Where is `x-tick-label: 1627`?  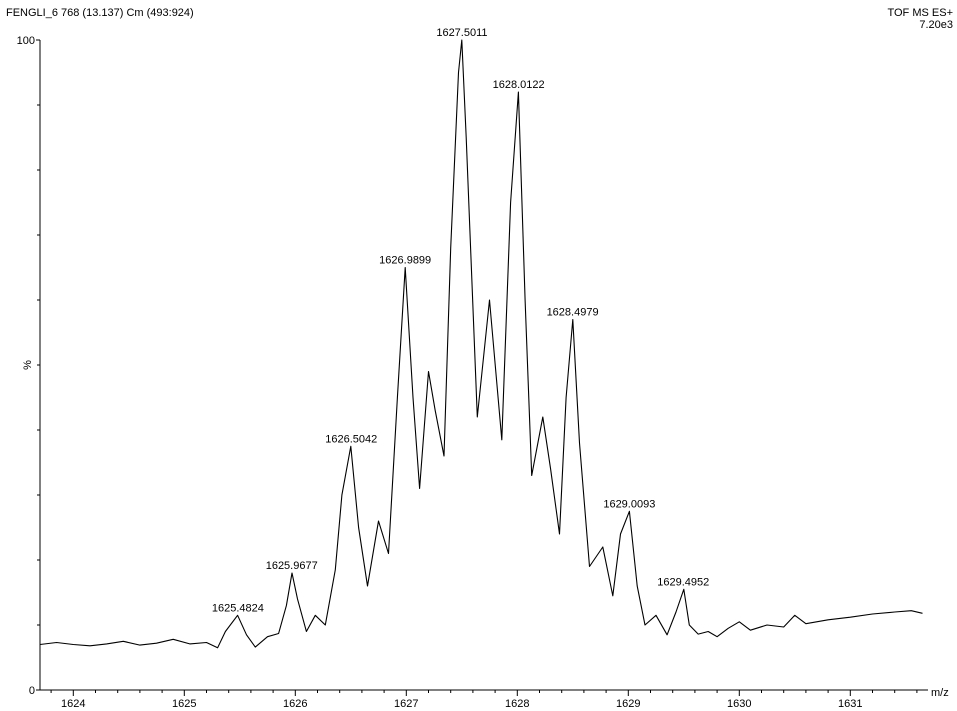
x-tick-label: 1627 is located at coordinates (406, 704).